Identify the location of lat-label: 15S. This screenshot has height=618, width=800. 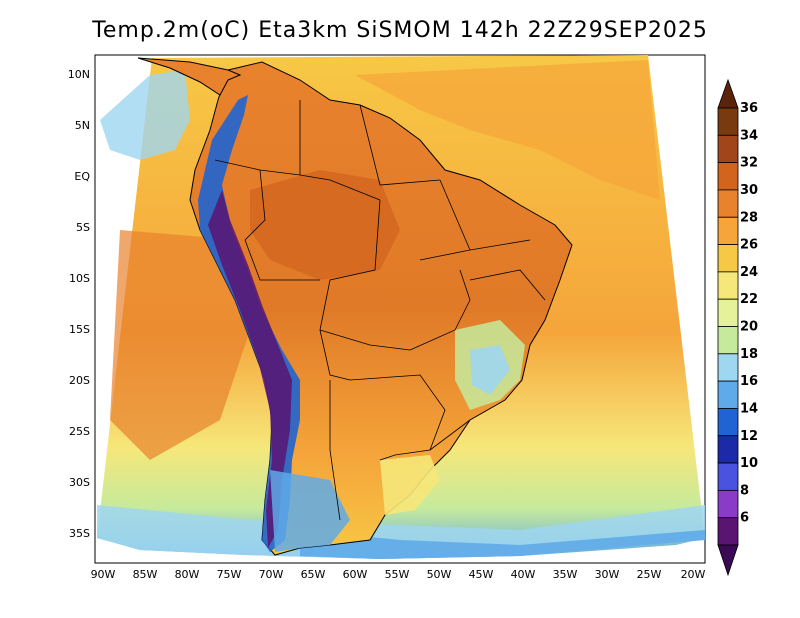
(79, 329).